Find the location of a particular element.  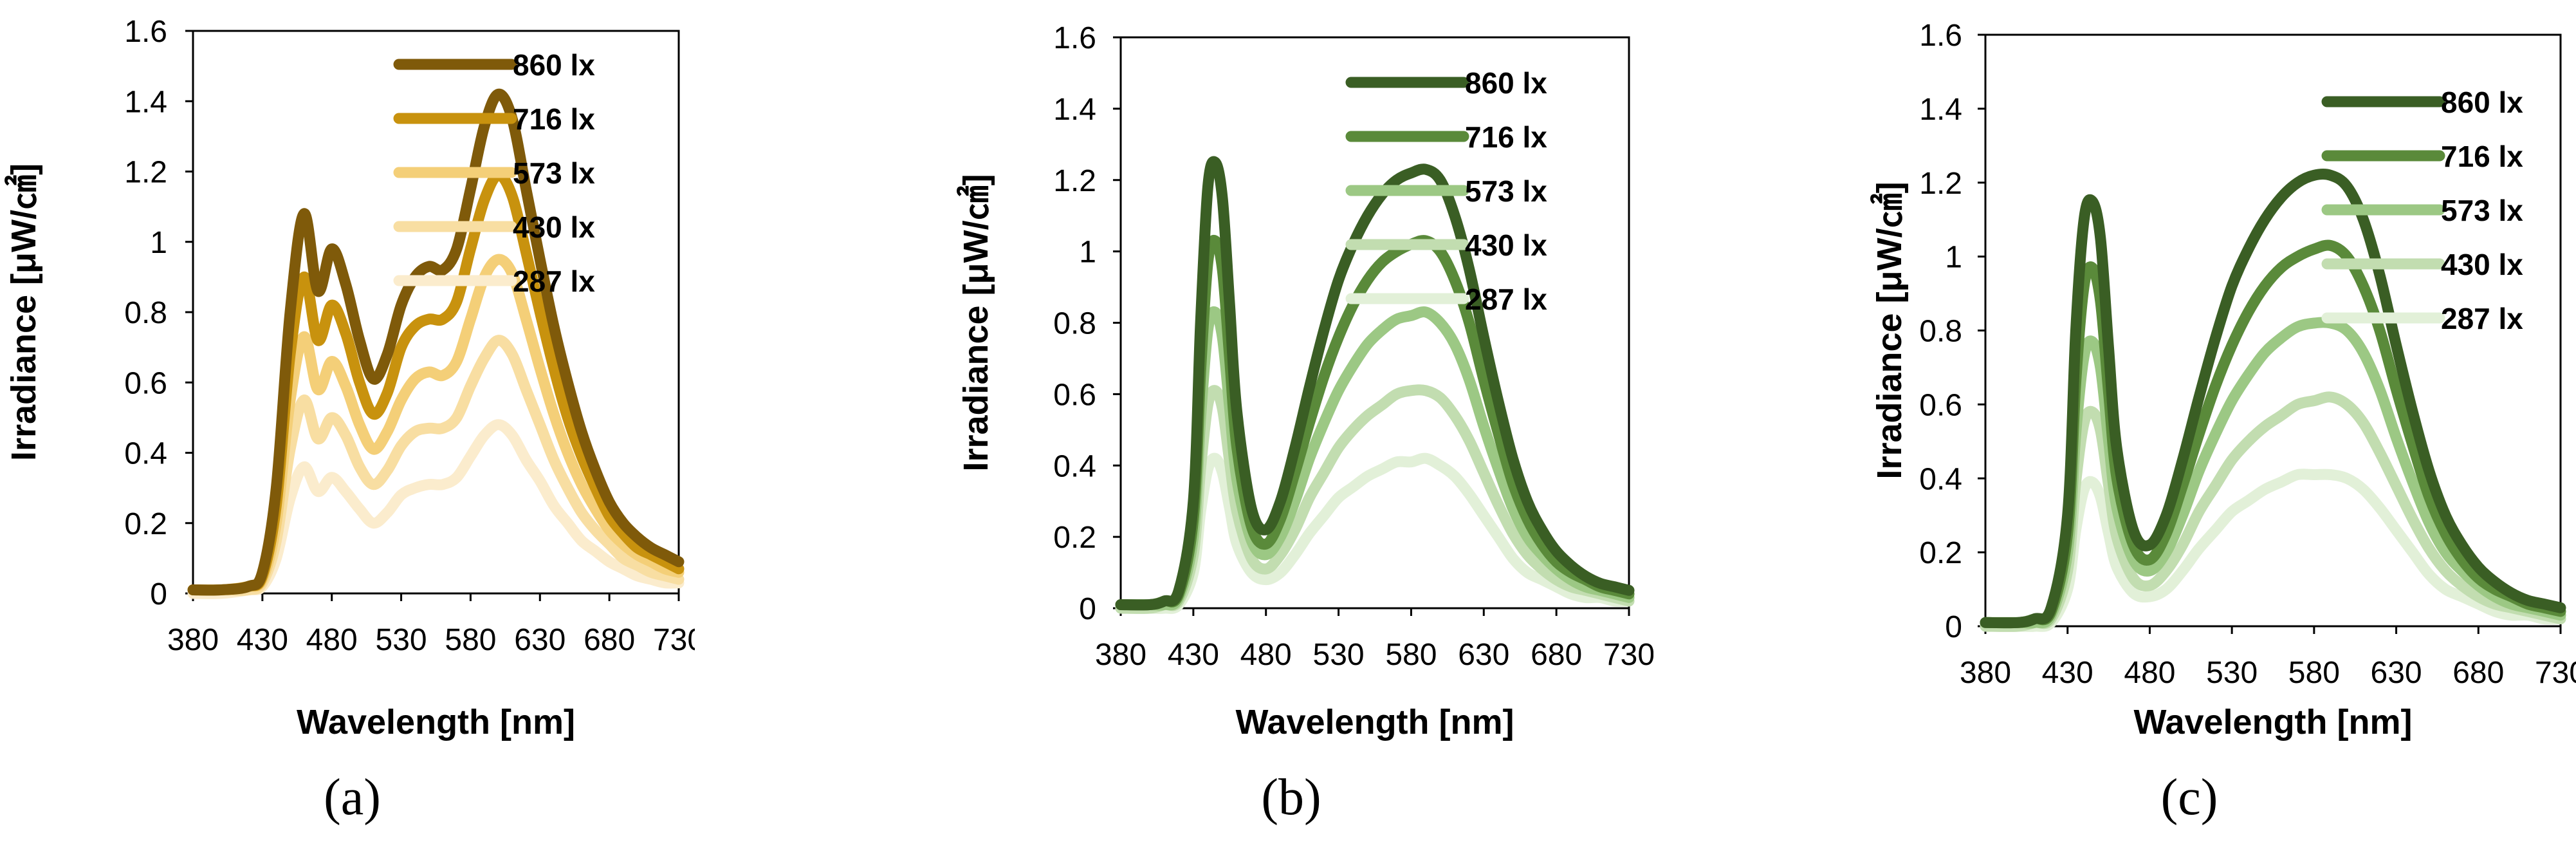

panel-label-b: (b) is located at coordinates (1291, 797).